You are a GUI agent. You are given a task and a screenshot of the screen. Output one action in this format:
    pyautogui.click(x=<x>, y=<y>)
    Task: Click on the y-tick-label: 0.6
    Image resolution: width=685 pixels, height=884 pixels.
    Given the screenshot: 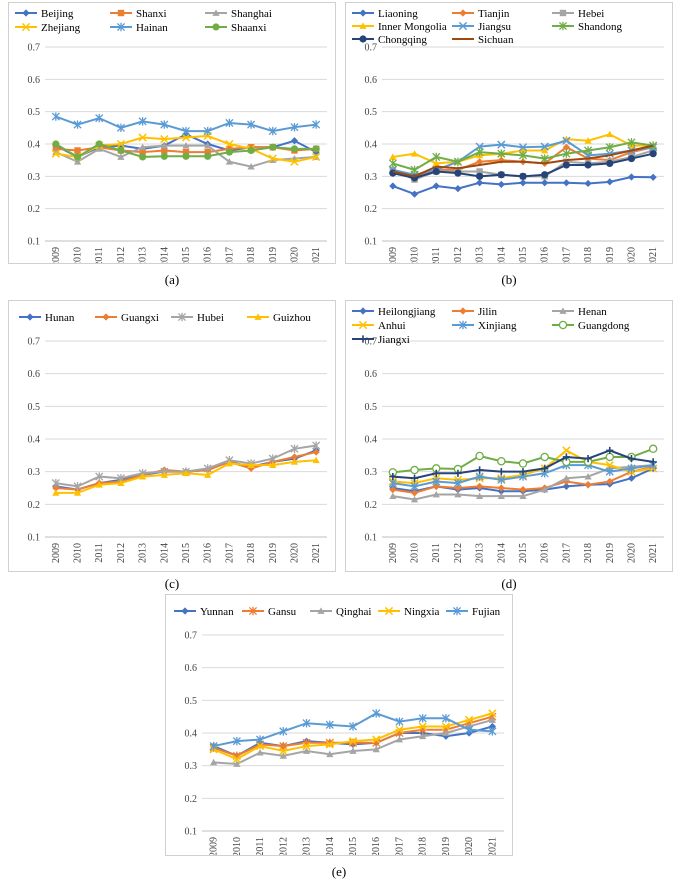 What is the action you would take?
    pyautogui.click(x=191, y=668)
    